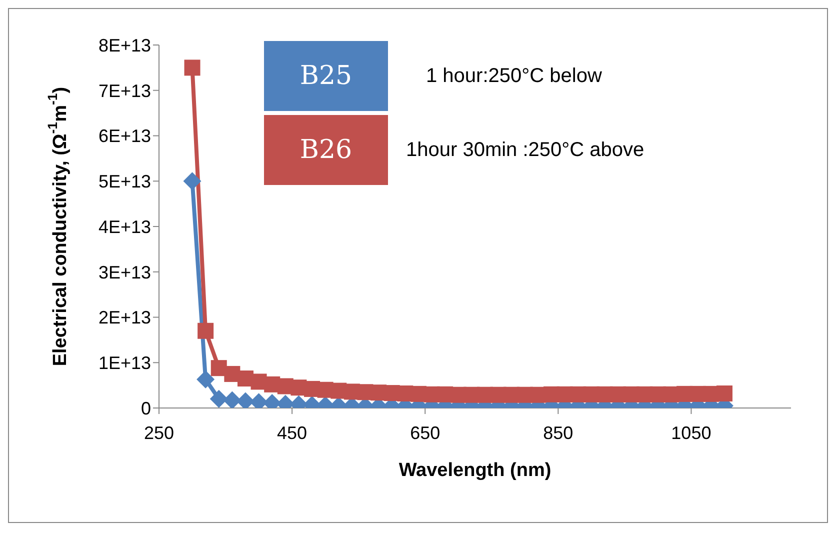 The height and width of the screenshot is (533, 838). I want to click on x-tick-label: 250, so click(159, 432).